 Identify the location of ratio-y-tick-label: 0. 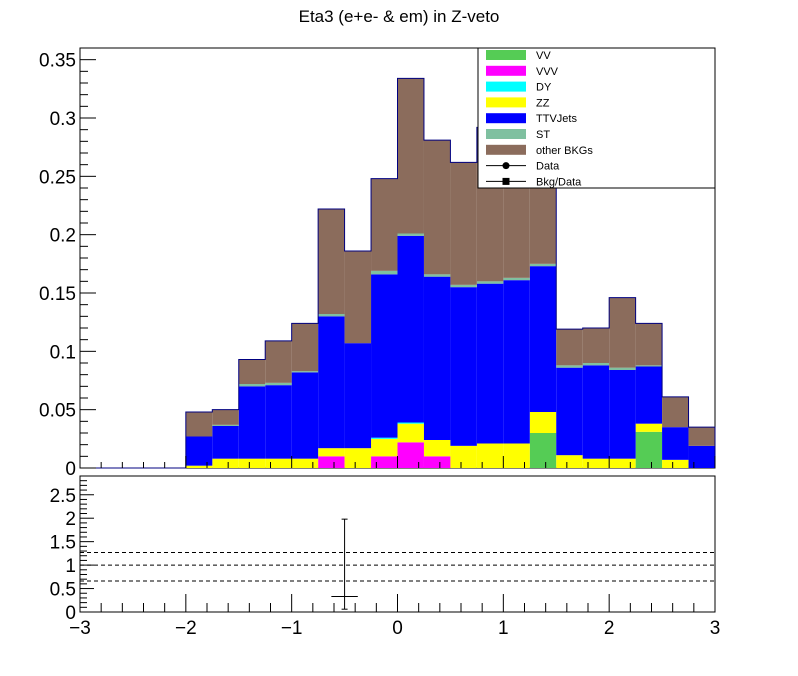
(70, 613).